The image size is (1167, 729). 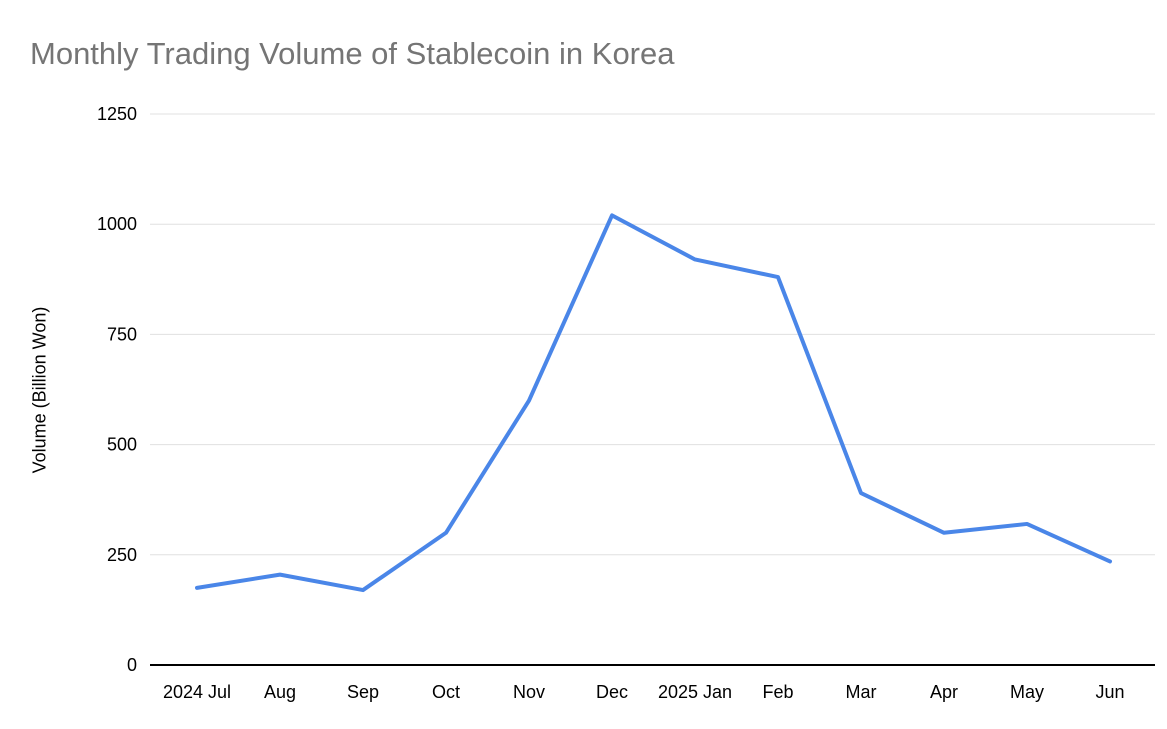 What do you see at coordinates (117, 114) in the screenshot?
I see `y-tick-label: 1250` at bounding box center [117, 114].